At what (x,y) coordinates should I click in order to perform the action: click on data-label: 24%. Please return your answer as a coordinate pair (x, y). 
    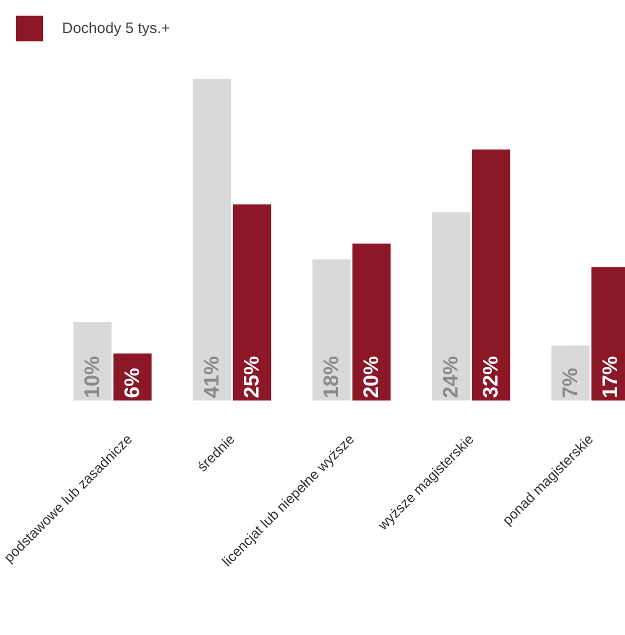
    Looking at the image, I should click on (450, 377).